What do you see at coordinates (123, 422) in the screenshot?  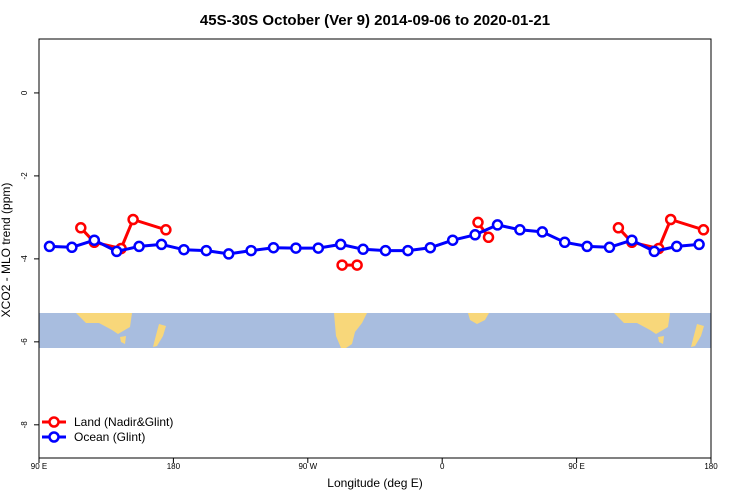 I see `legend-label-land: Land (Nadir&Glint)` at bounding box center [123, 422].